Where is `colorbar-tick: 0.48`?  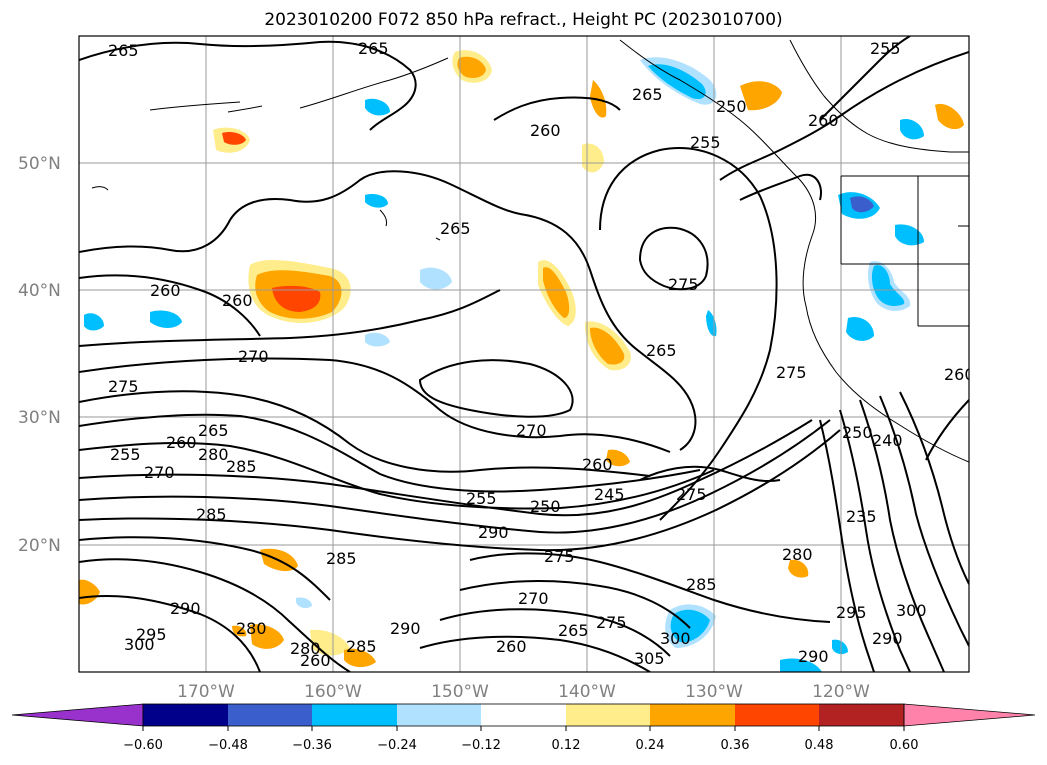 colorbar-tick: 0.48 is located at coordinates (819, 745).